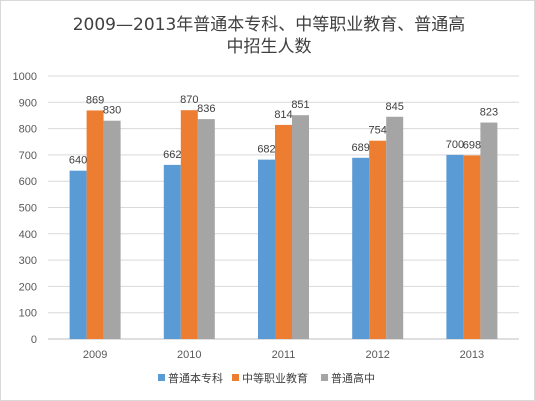 The width and height of the screenshot is (535, 401). What do you see at coordinates (34, 340) in the screenshot?
I see `y-tick-label: 0` at bounding box center [34, 340].